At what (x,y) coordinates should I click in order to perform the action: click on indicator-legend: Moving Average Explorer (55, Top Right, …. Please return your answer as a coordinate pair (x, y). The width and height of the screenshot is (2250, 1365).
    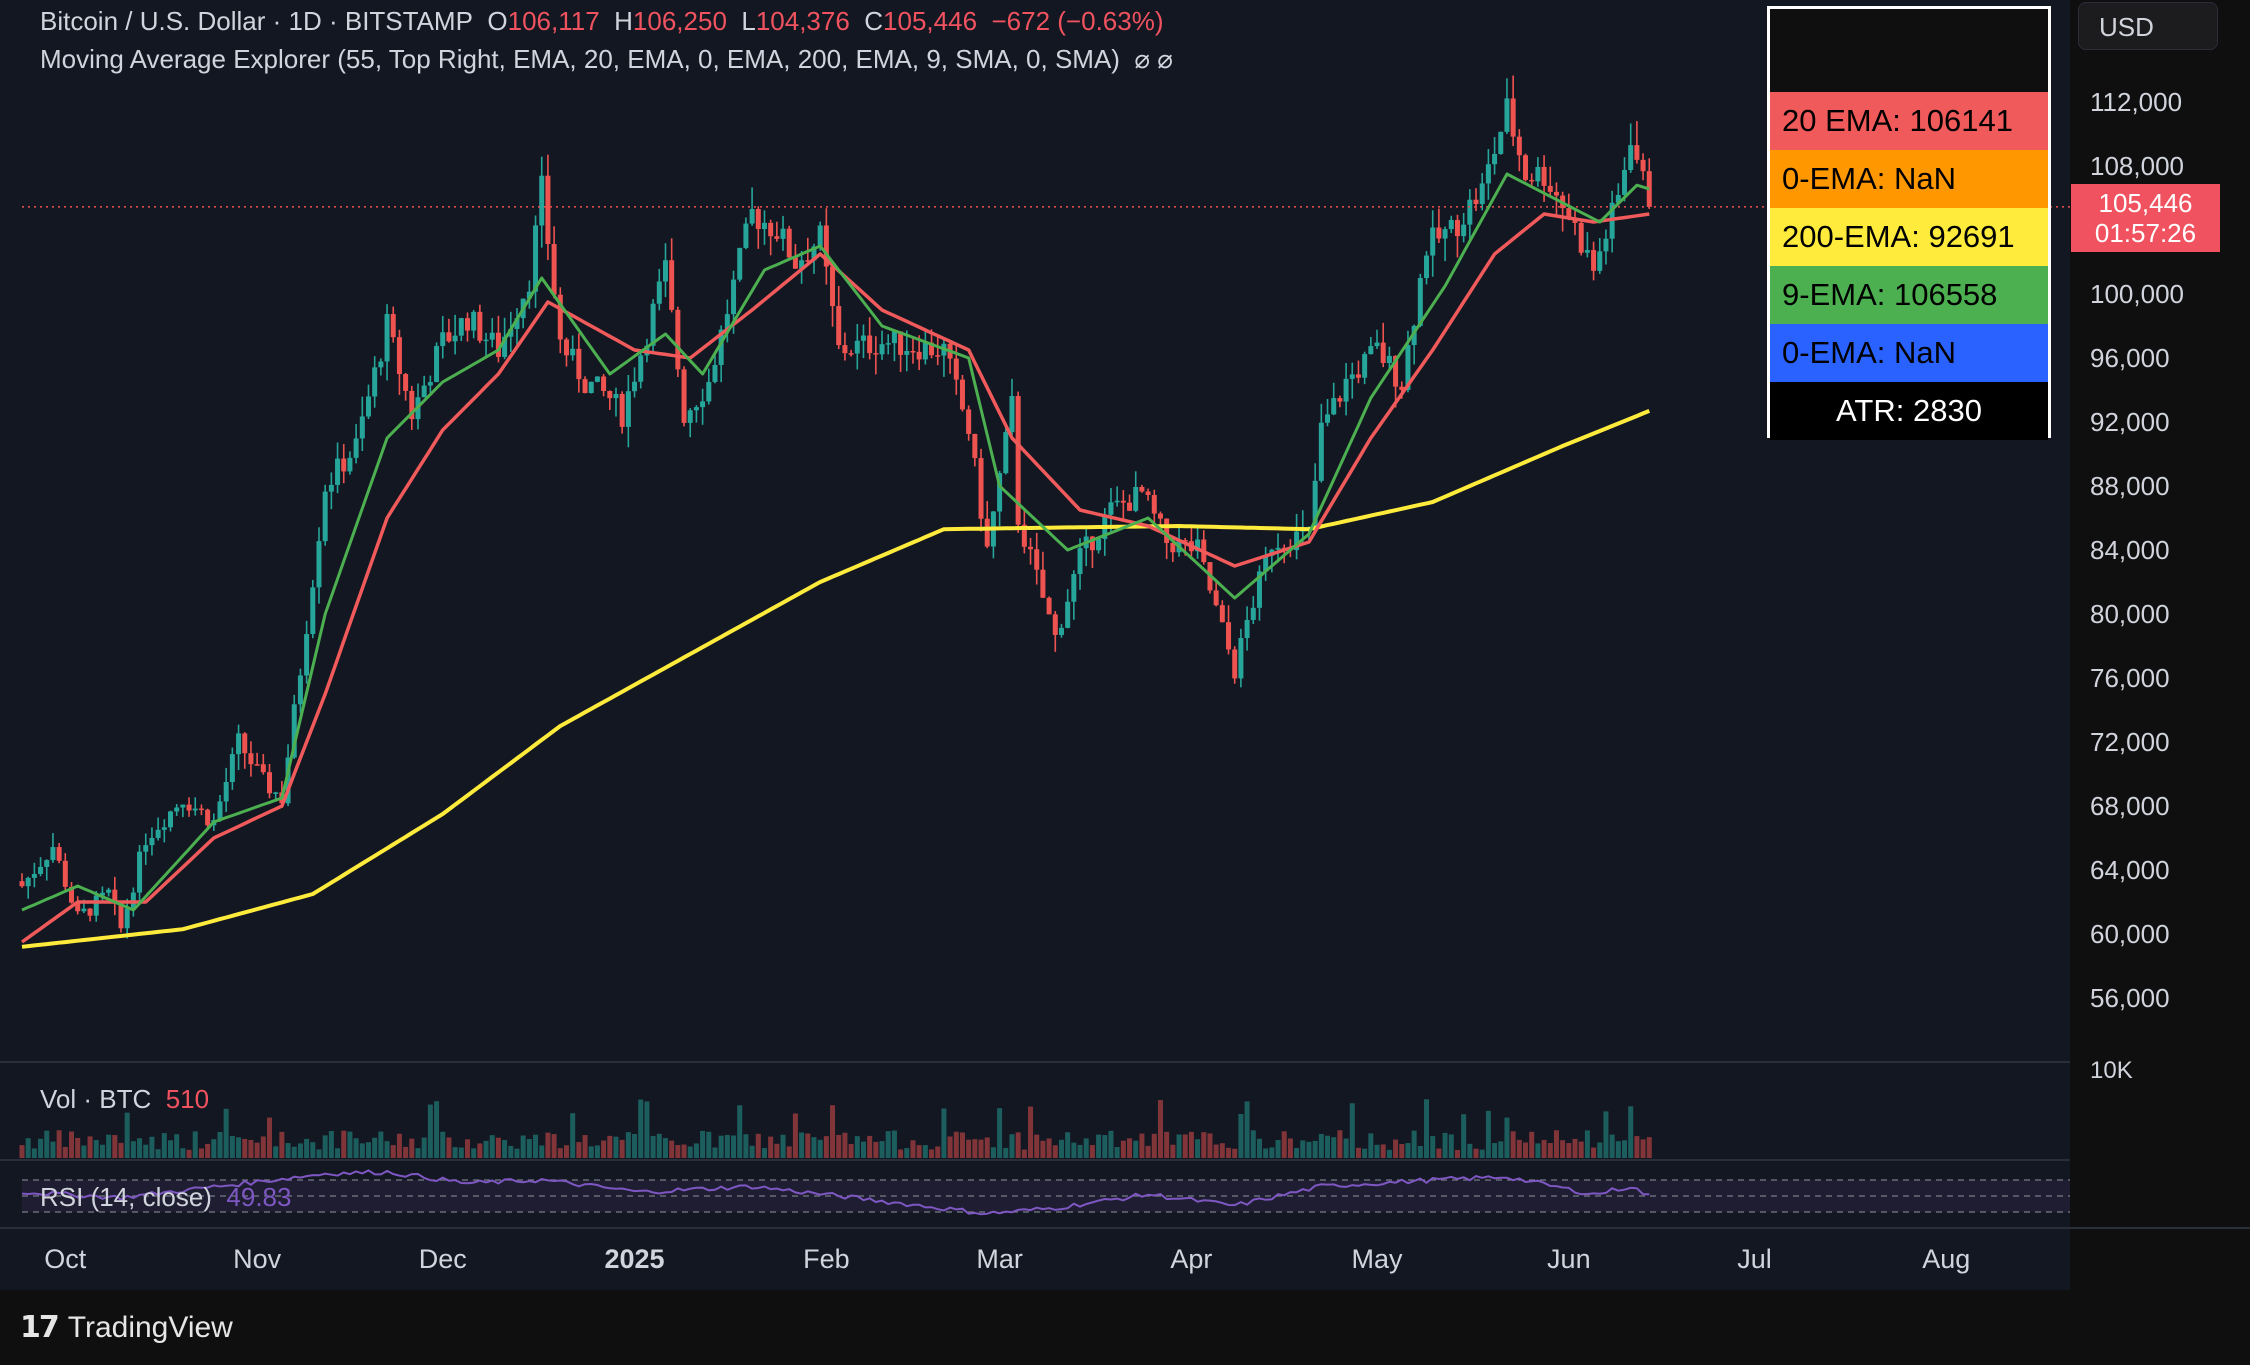
    Looking at the image, I should click on (606, 59).